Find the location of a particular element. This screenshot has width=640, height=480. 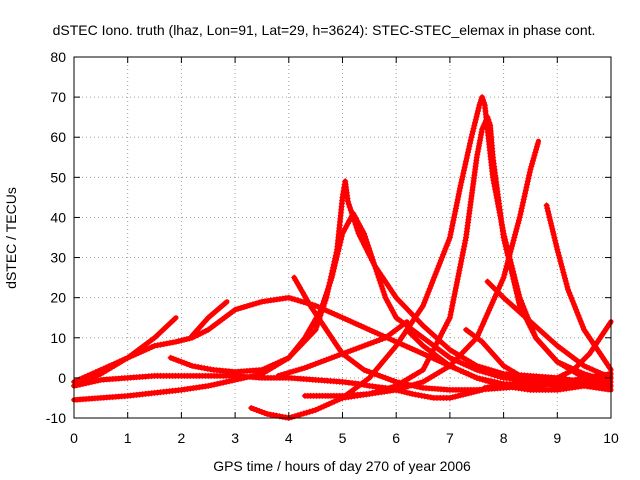

x-tick-label: 6 is located at coordinates (396, 438).